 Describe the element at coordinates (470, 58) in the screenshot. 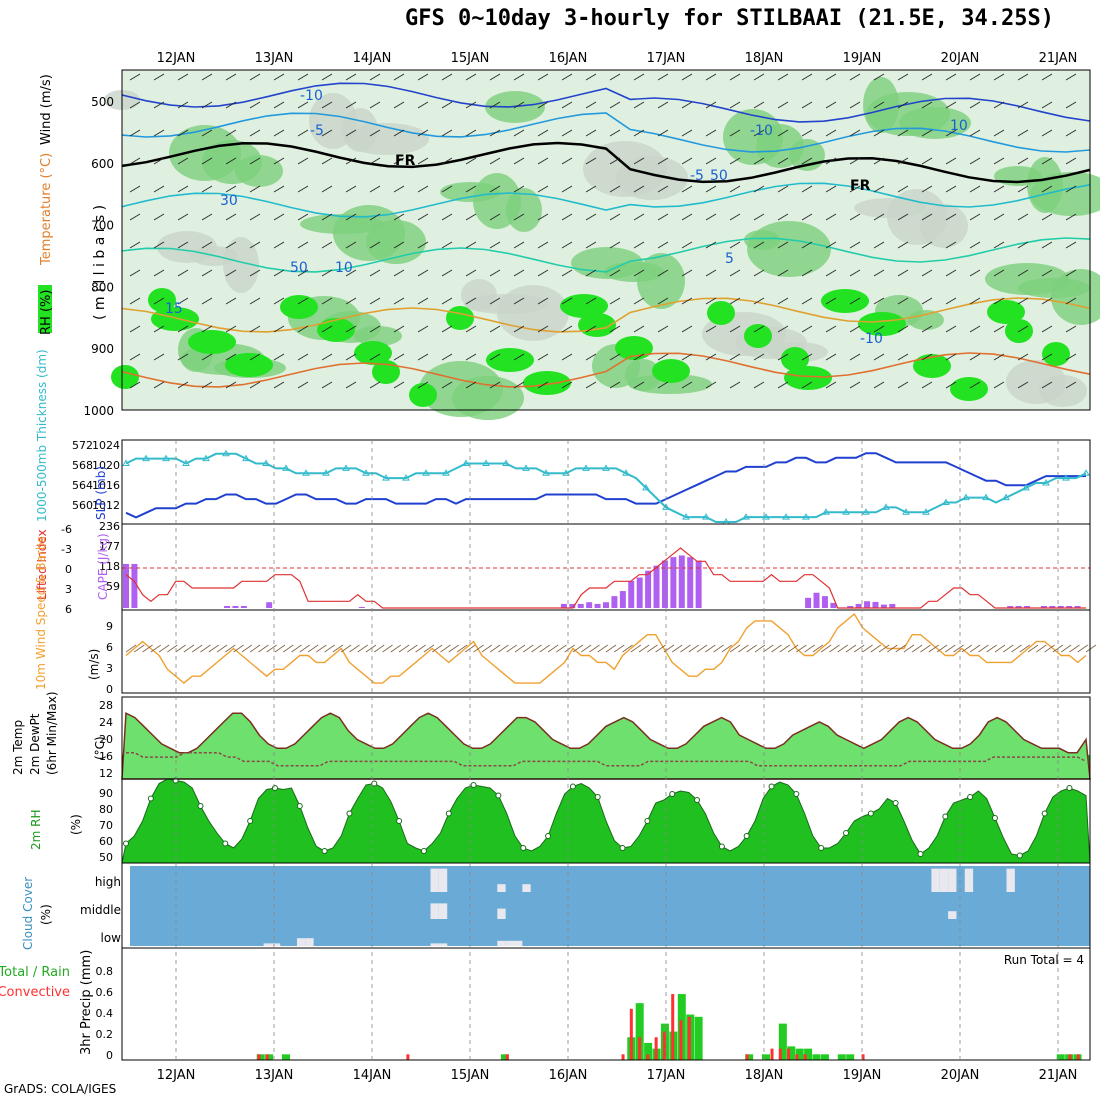

I see `date-label-top: 15JAN` at that location.